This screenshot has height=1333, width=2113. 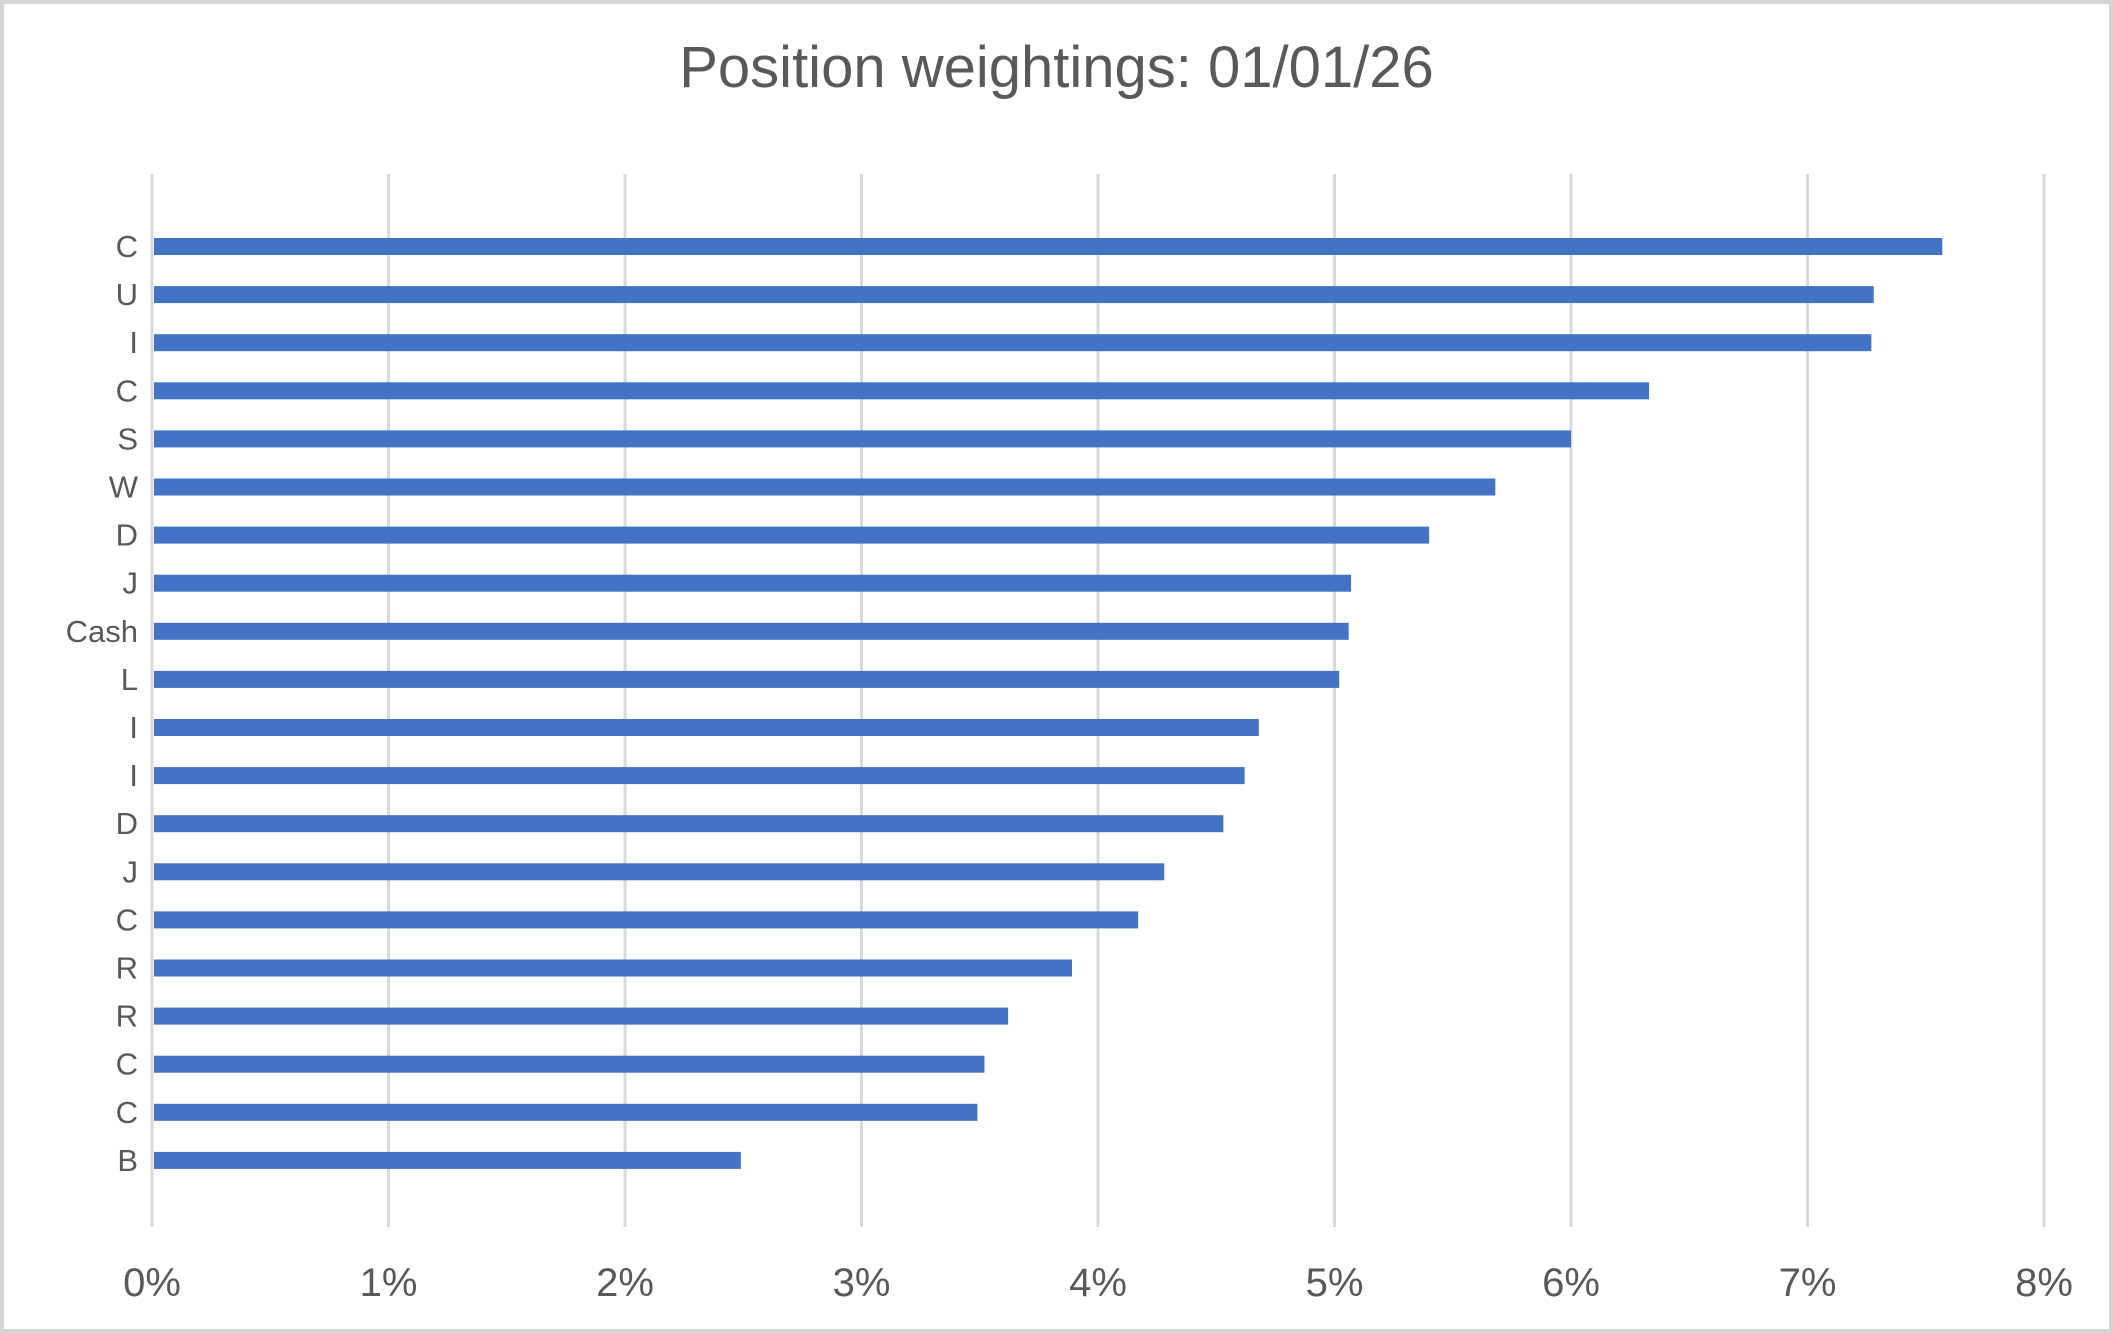 What do you see at coordinates (1056, 67) in the screenshot?
I see `chart-title: Position weightings: 01/01/26` at bounding box center [1056, 67].